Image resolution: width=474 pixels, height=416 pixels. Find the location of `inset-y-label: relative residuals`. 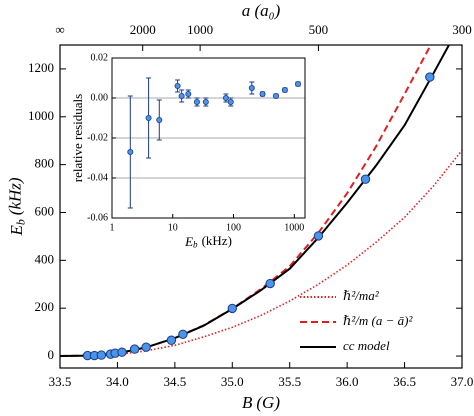

inset-y-label: relative residuals is located at coordinates (77, 138).